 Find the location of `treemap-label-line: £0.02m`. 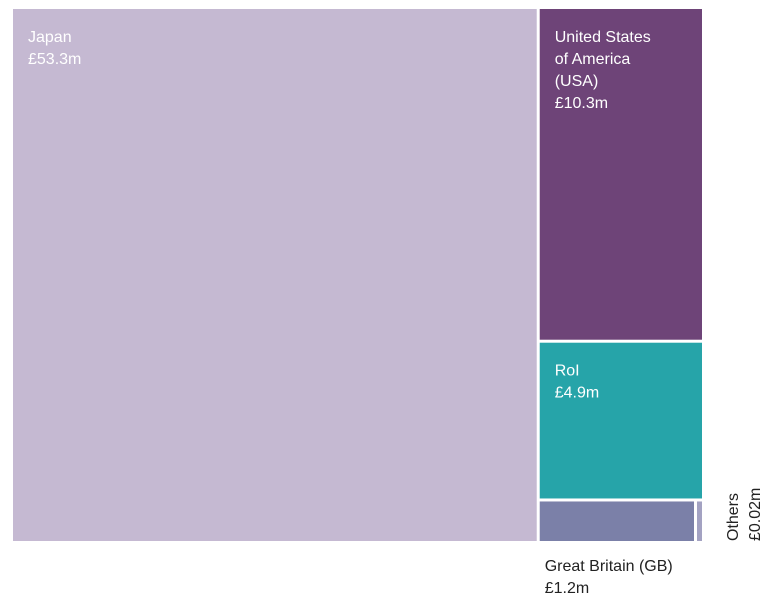

treemap-label-line: £0.02m is located at coordinates (755, 514).